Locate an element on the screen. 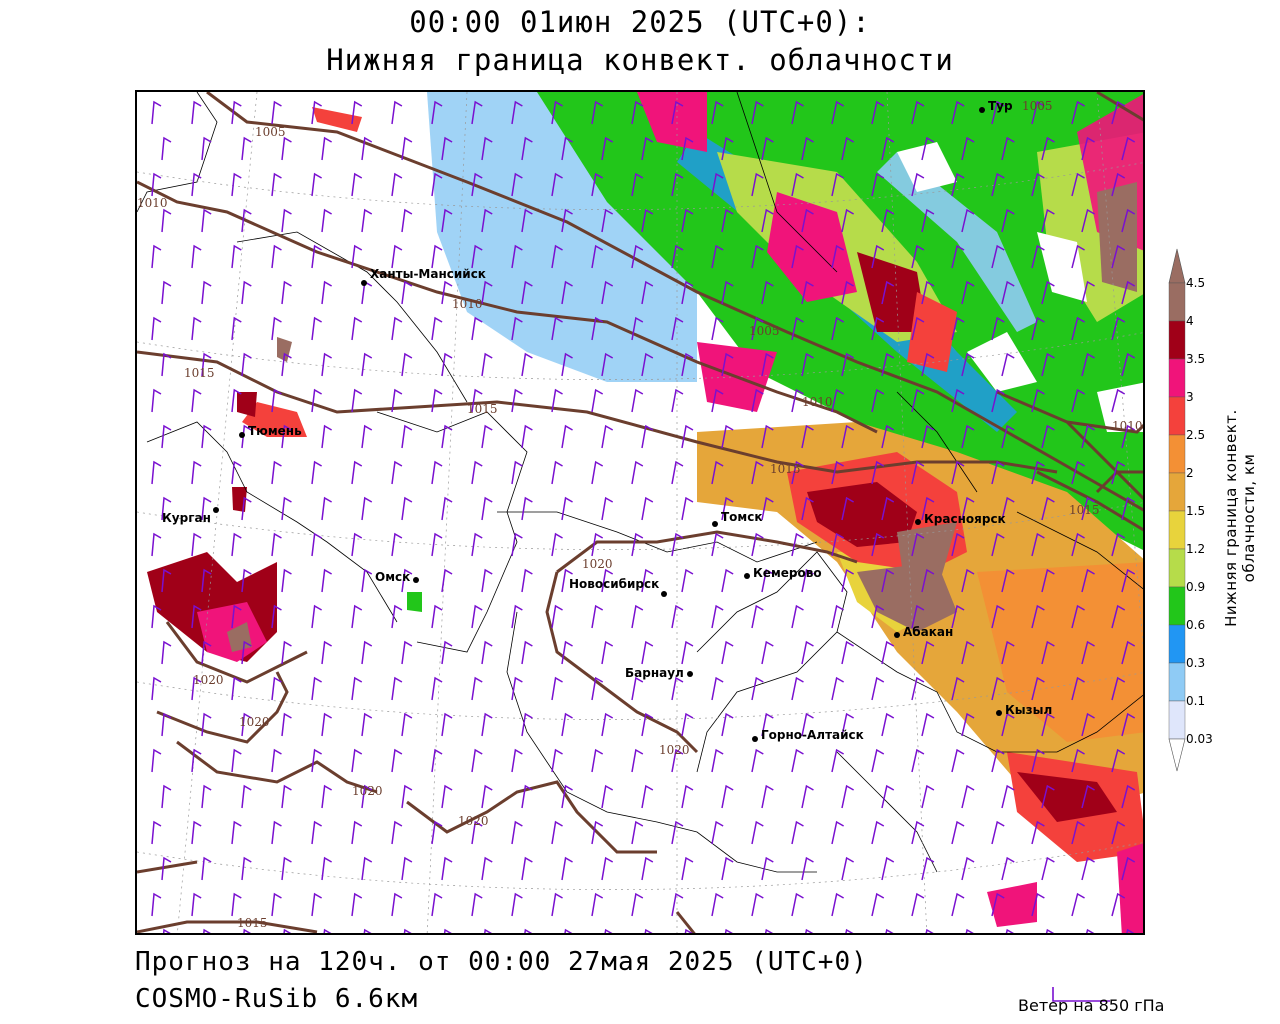  map-title: 00:00 01июн 2025 (UTC+0): is located at coordinates (640, 22).